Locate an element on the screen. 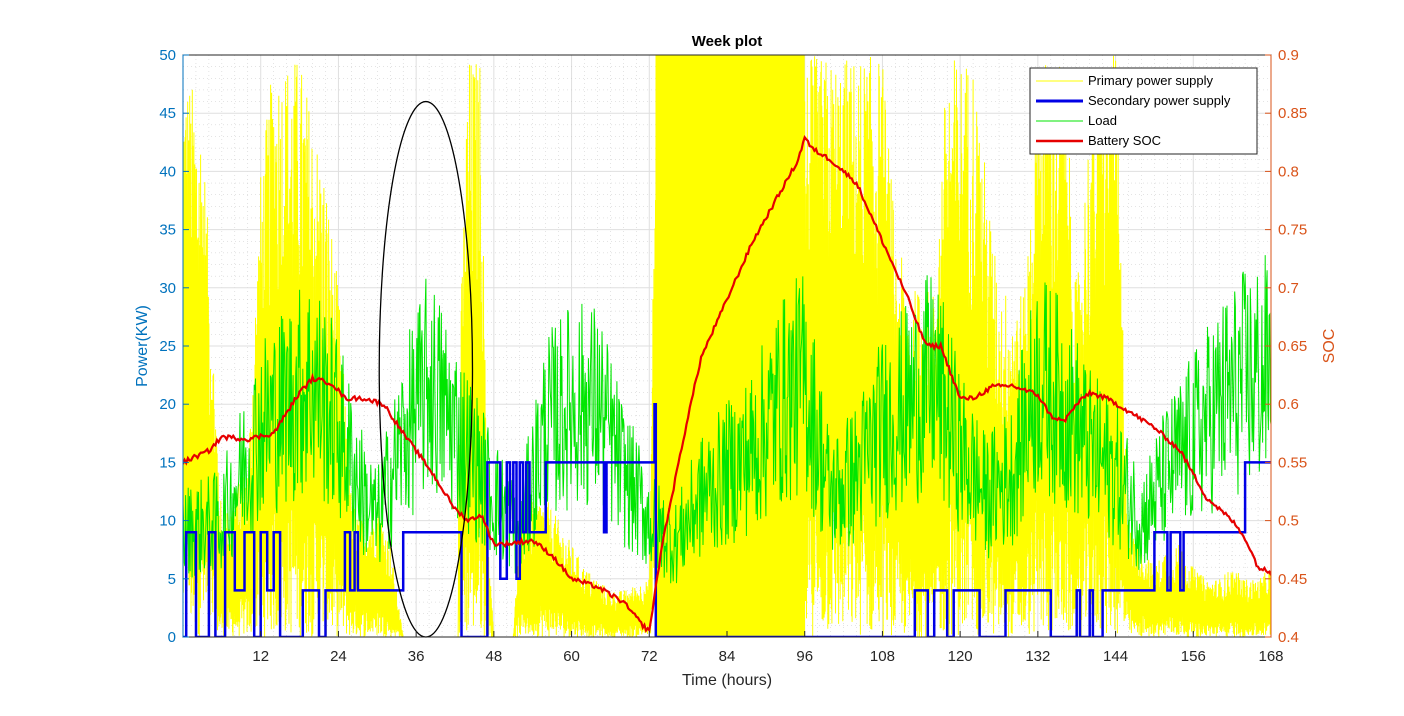 Image resolution: width=1404 pixels, height=716 pixels. chart-title: Week plot is located at coordinates (727, 41).